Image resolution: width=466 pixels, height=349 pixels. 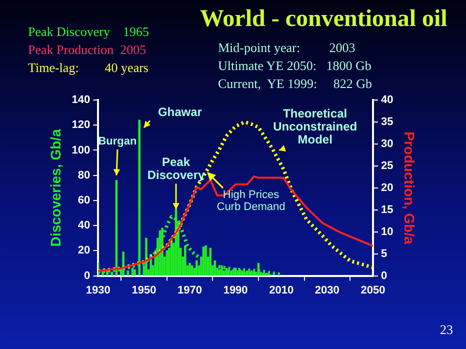 I want to click on y-tick-label: 0, so click(x=87, y=276).